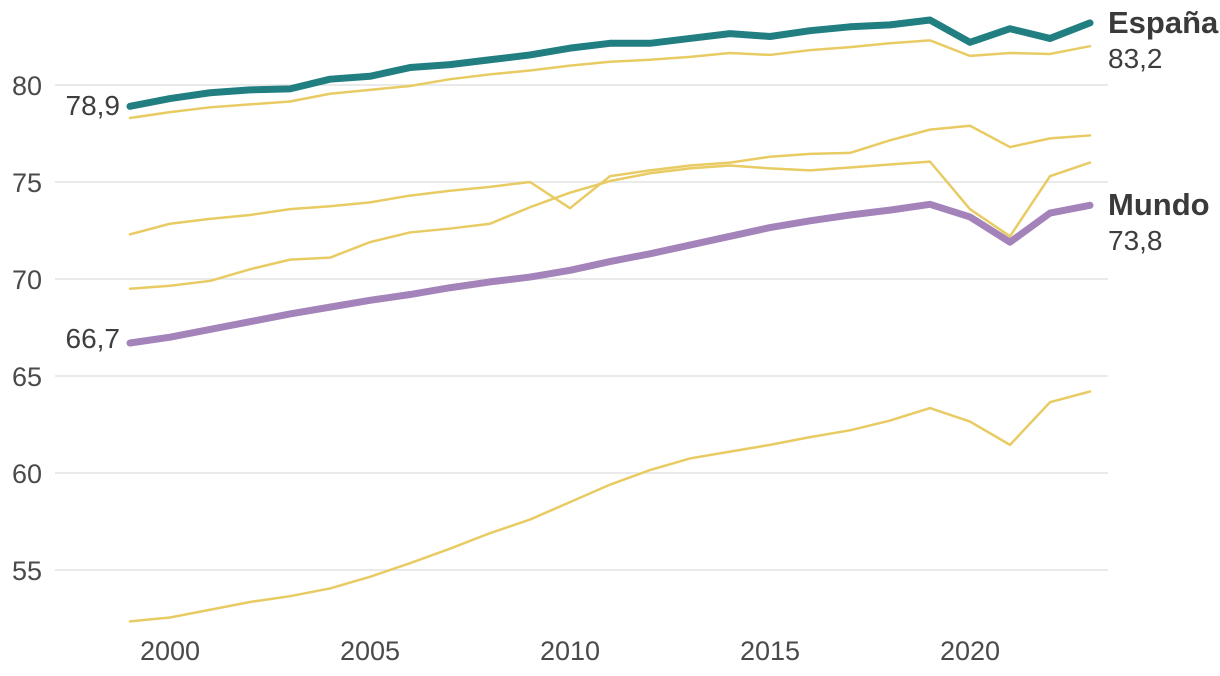  I want to click on y-axis-tick-75: 75, so click(27, 183).